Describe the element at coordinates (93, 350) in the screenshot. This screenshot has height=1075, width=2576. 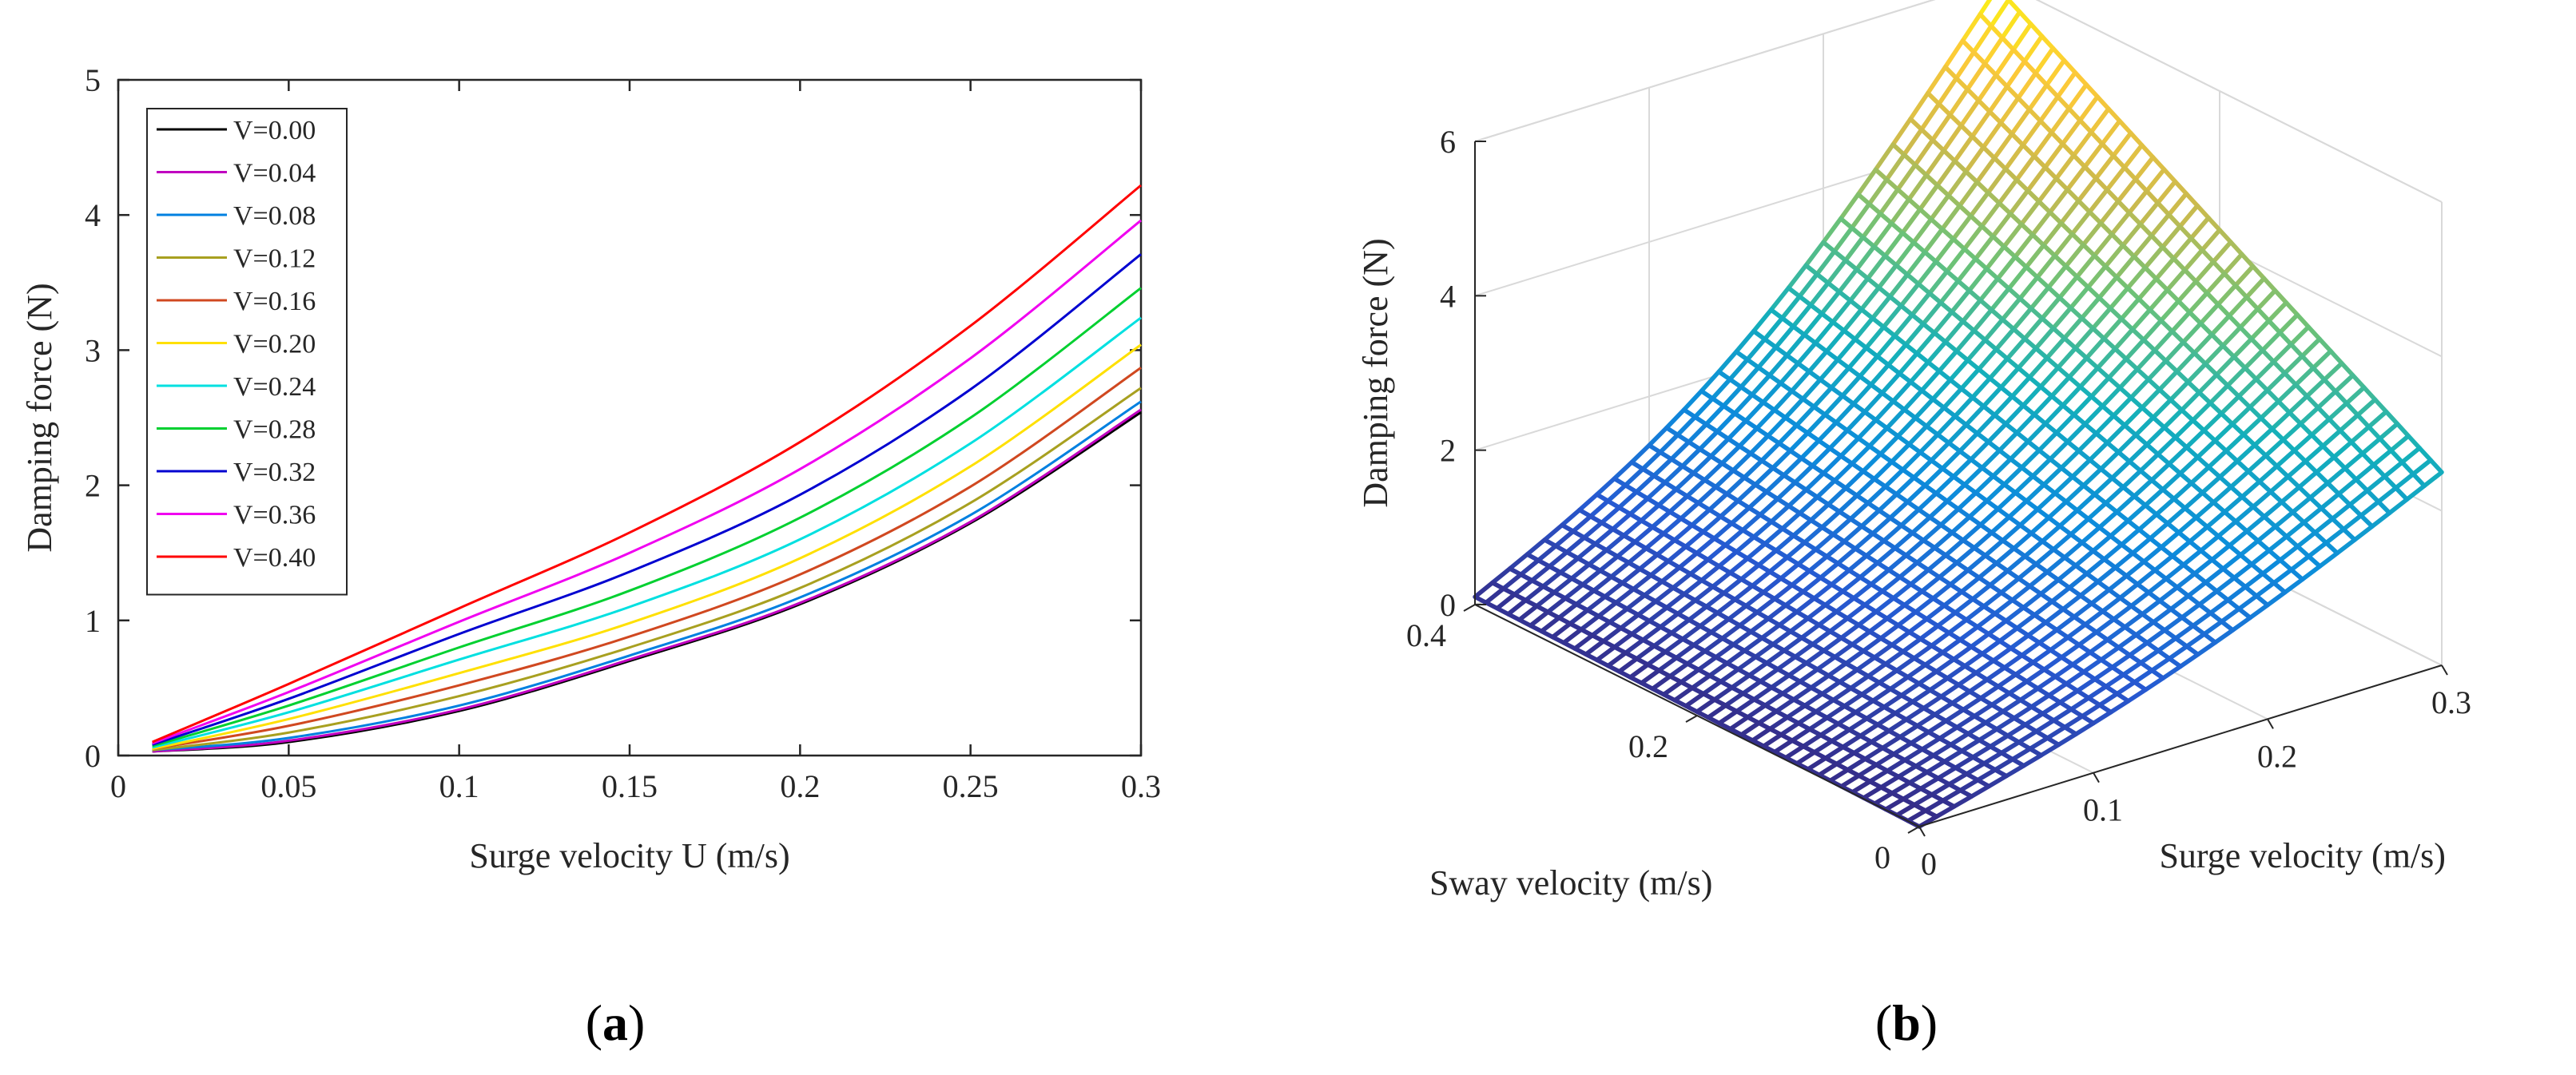
I see `y-tick-label: 3` at that location.